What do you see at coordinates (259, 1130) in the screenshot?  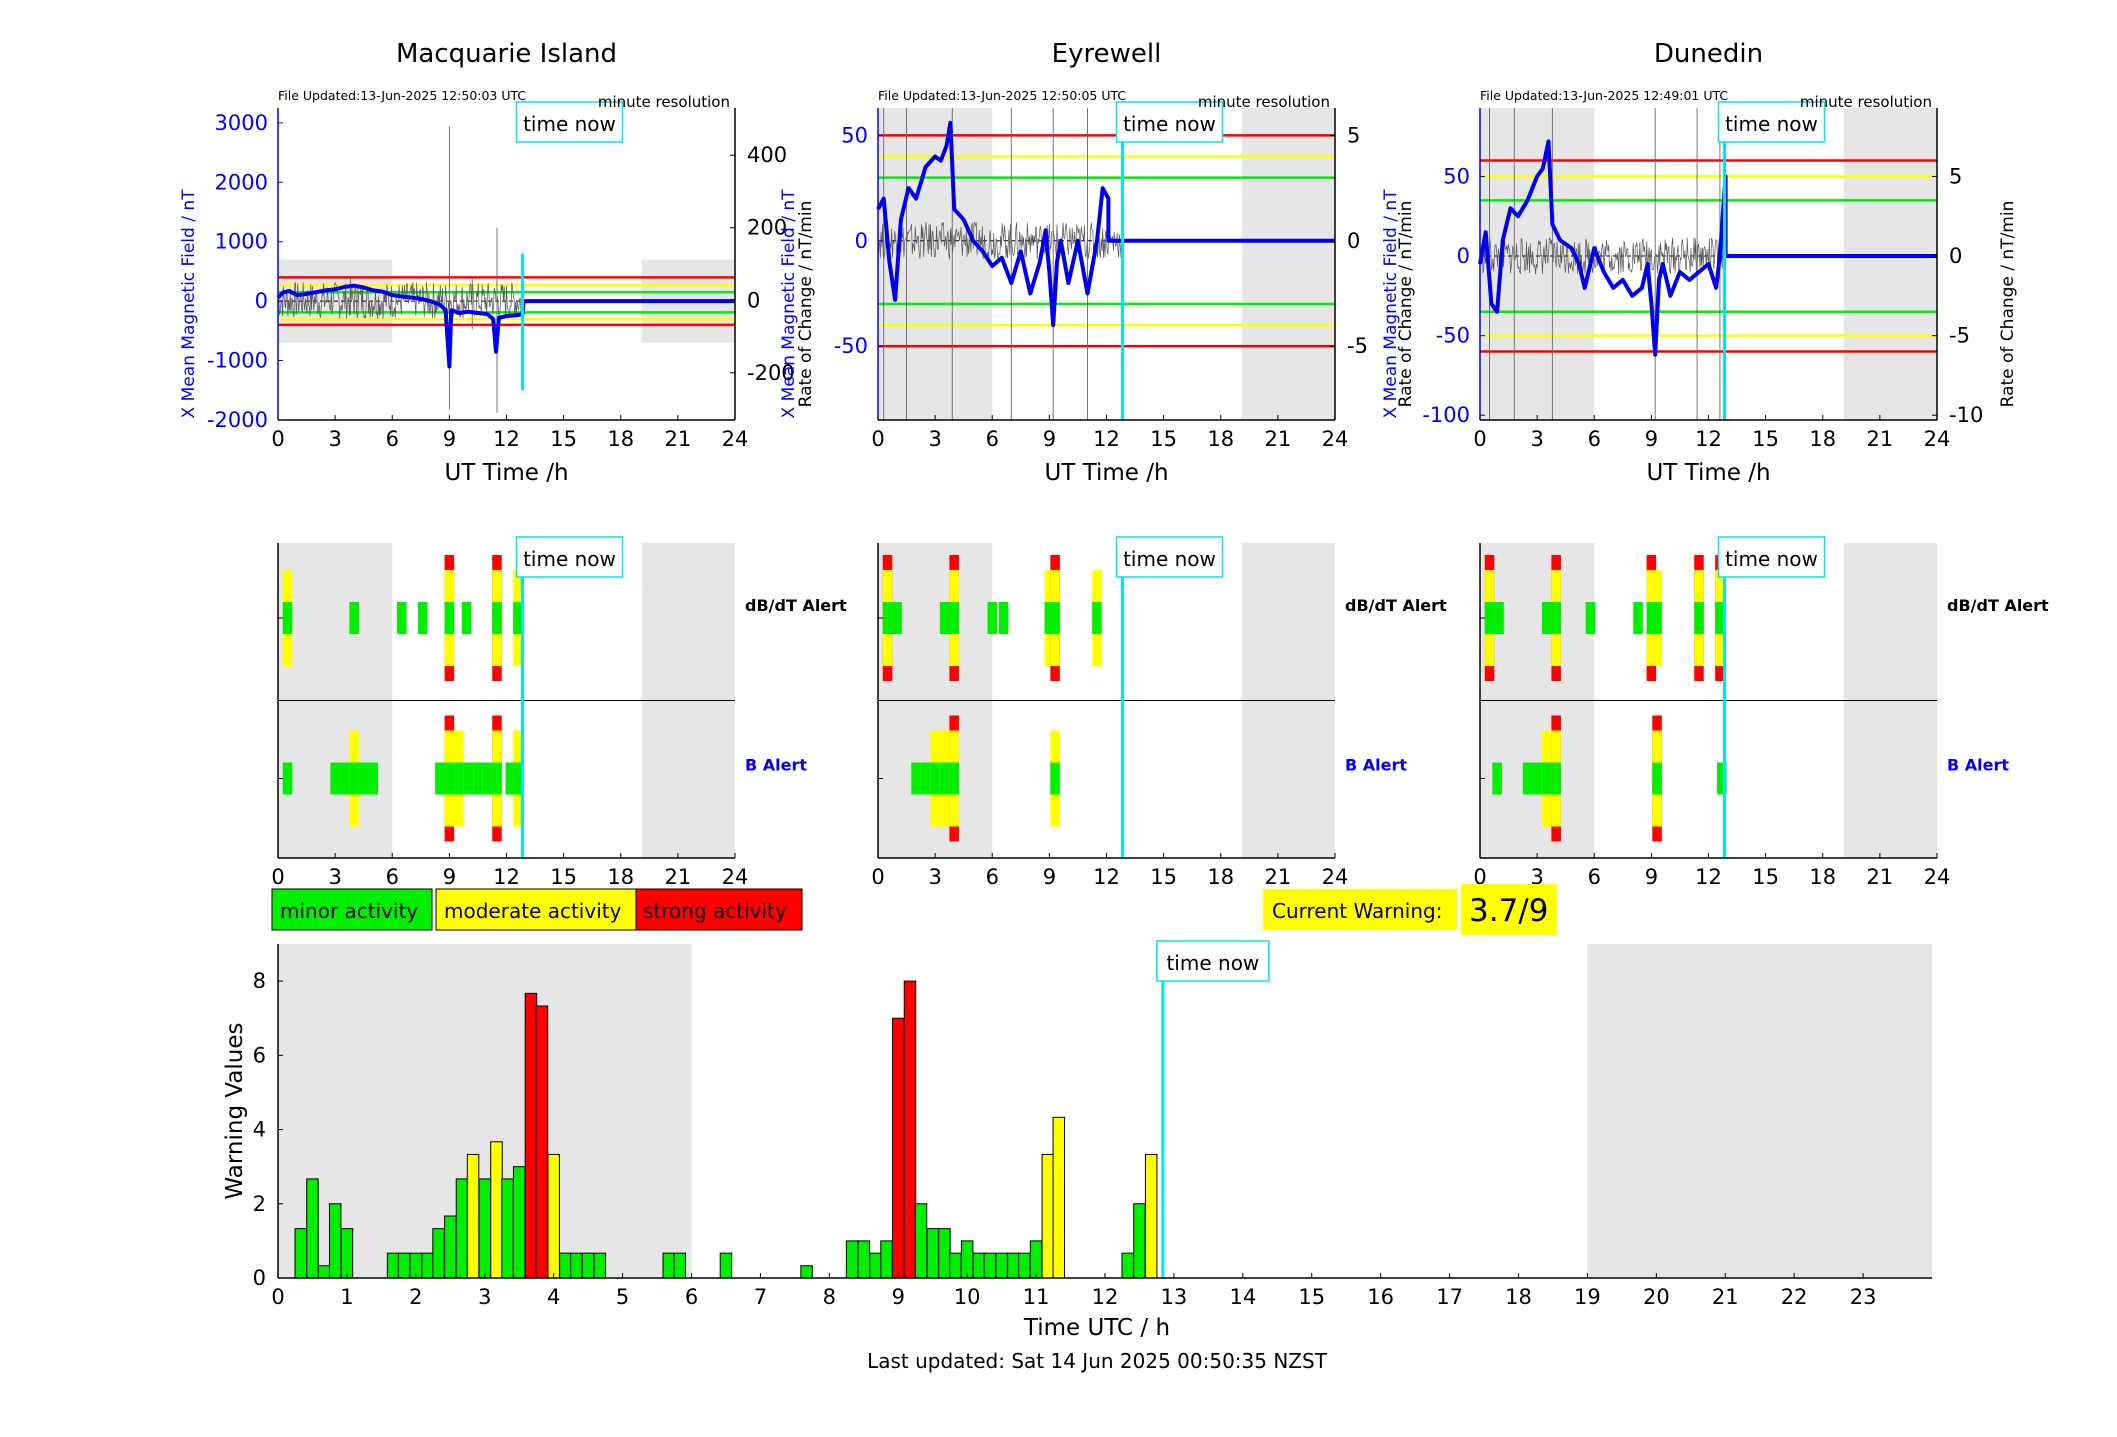 I see `y-tick-label: 4` at bounding box center [259, 1130].